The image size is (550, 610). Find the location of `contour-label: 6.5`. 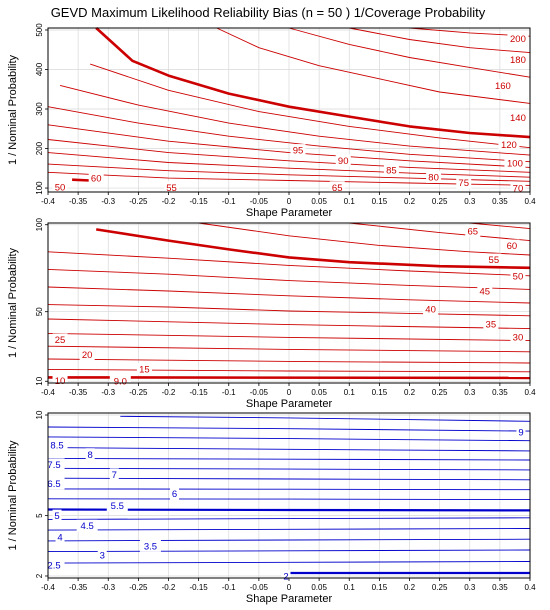

contour-label: 6.5 is located at coordinates (53, 484).